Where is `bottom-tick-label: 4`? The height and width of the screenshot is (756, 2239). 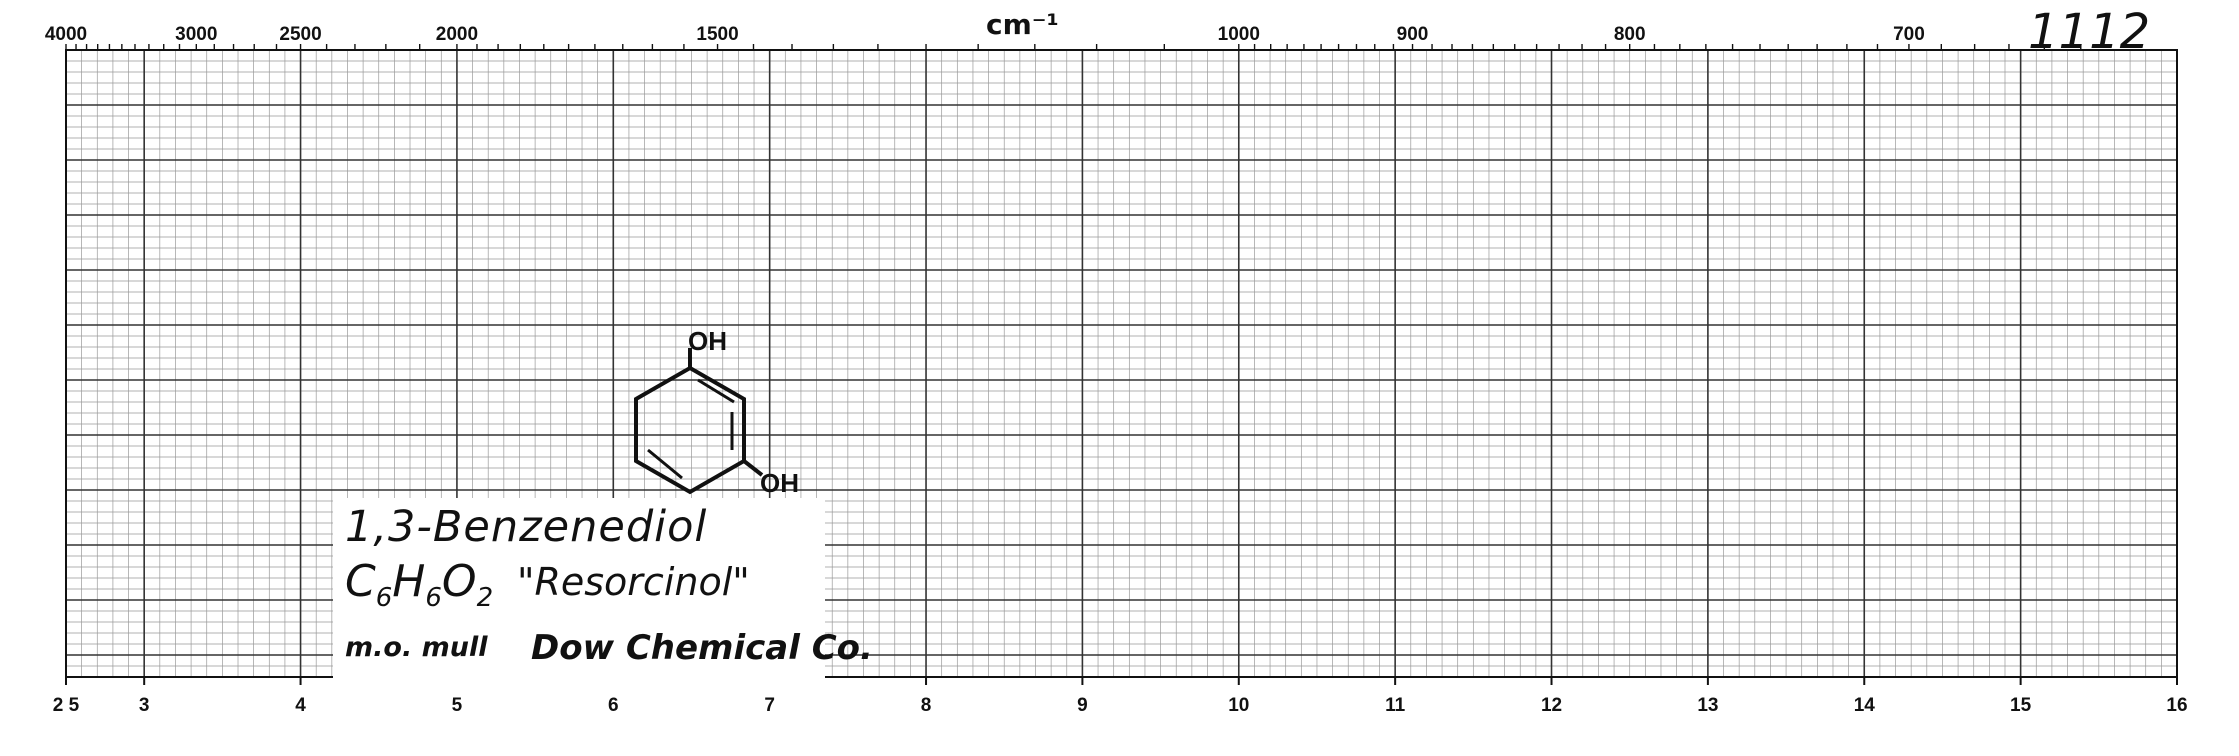 bottom-tick-label: 4 is located at coordinates (300, 705).